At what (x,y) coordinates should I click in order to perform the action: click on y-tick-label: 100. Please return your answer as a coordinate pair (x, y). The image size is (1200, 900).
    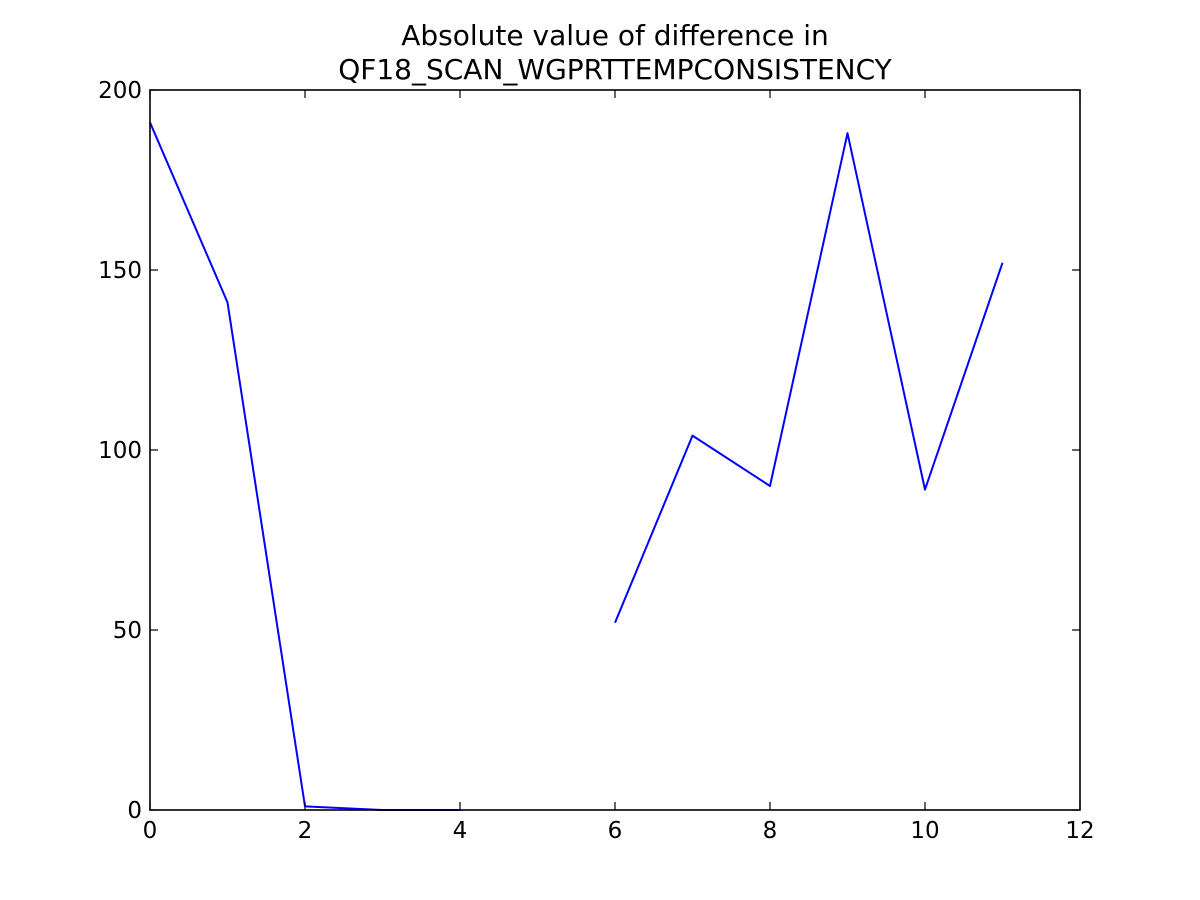
    Looking at the image, I should click on (120, 451).